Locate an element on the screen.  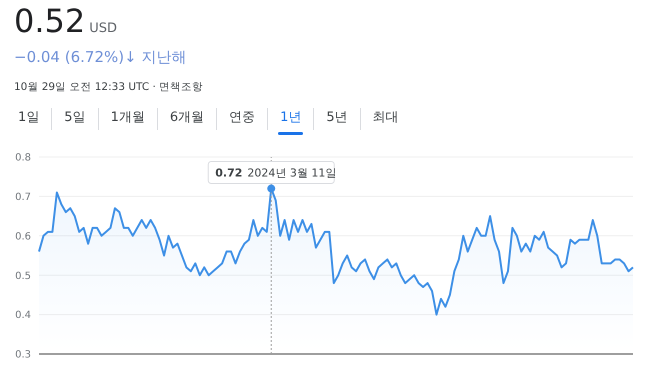
text: 6개월 is located at coordinates (186, 119).